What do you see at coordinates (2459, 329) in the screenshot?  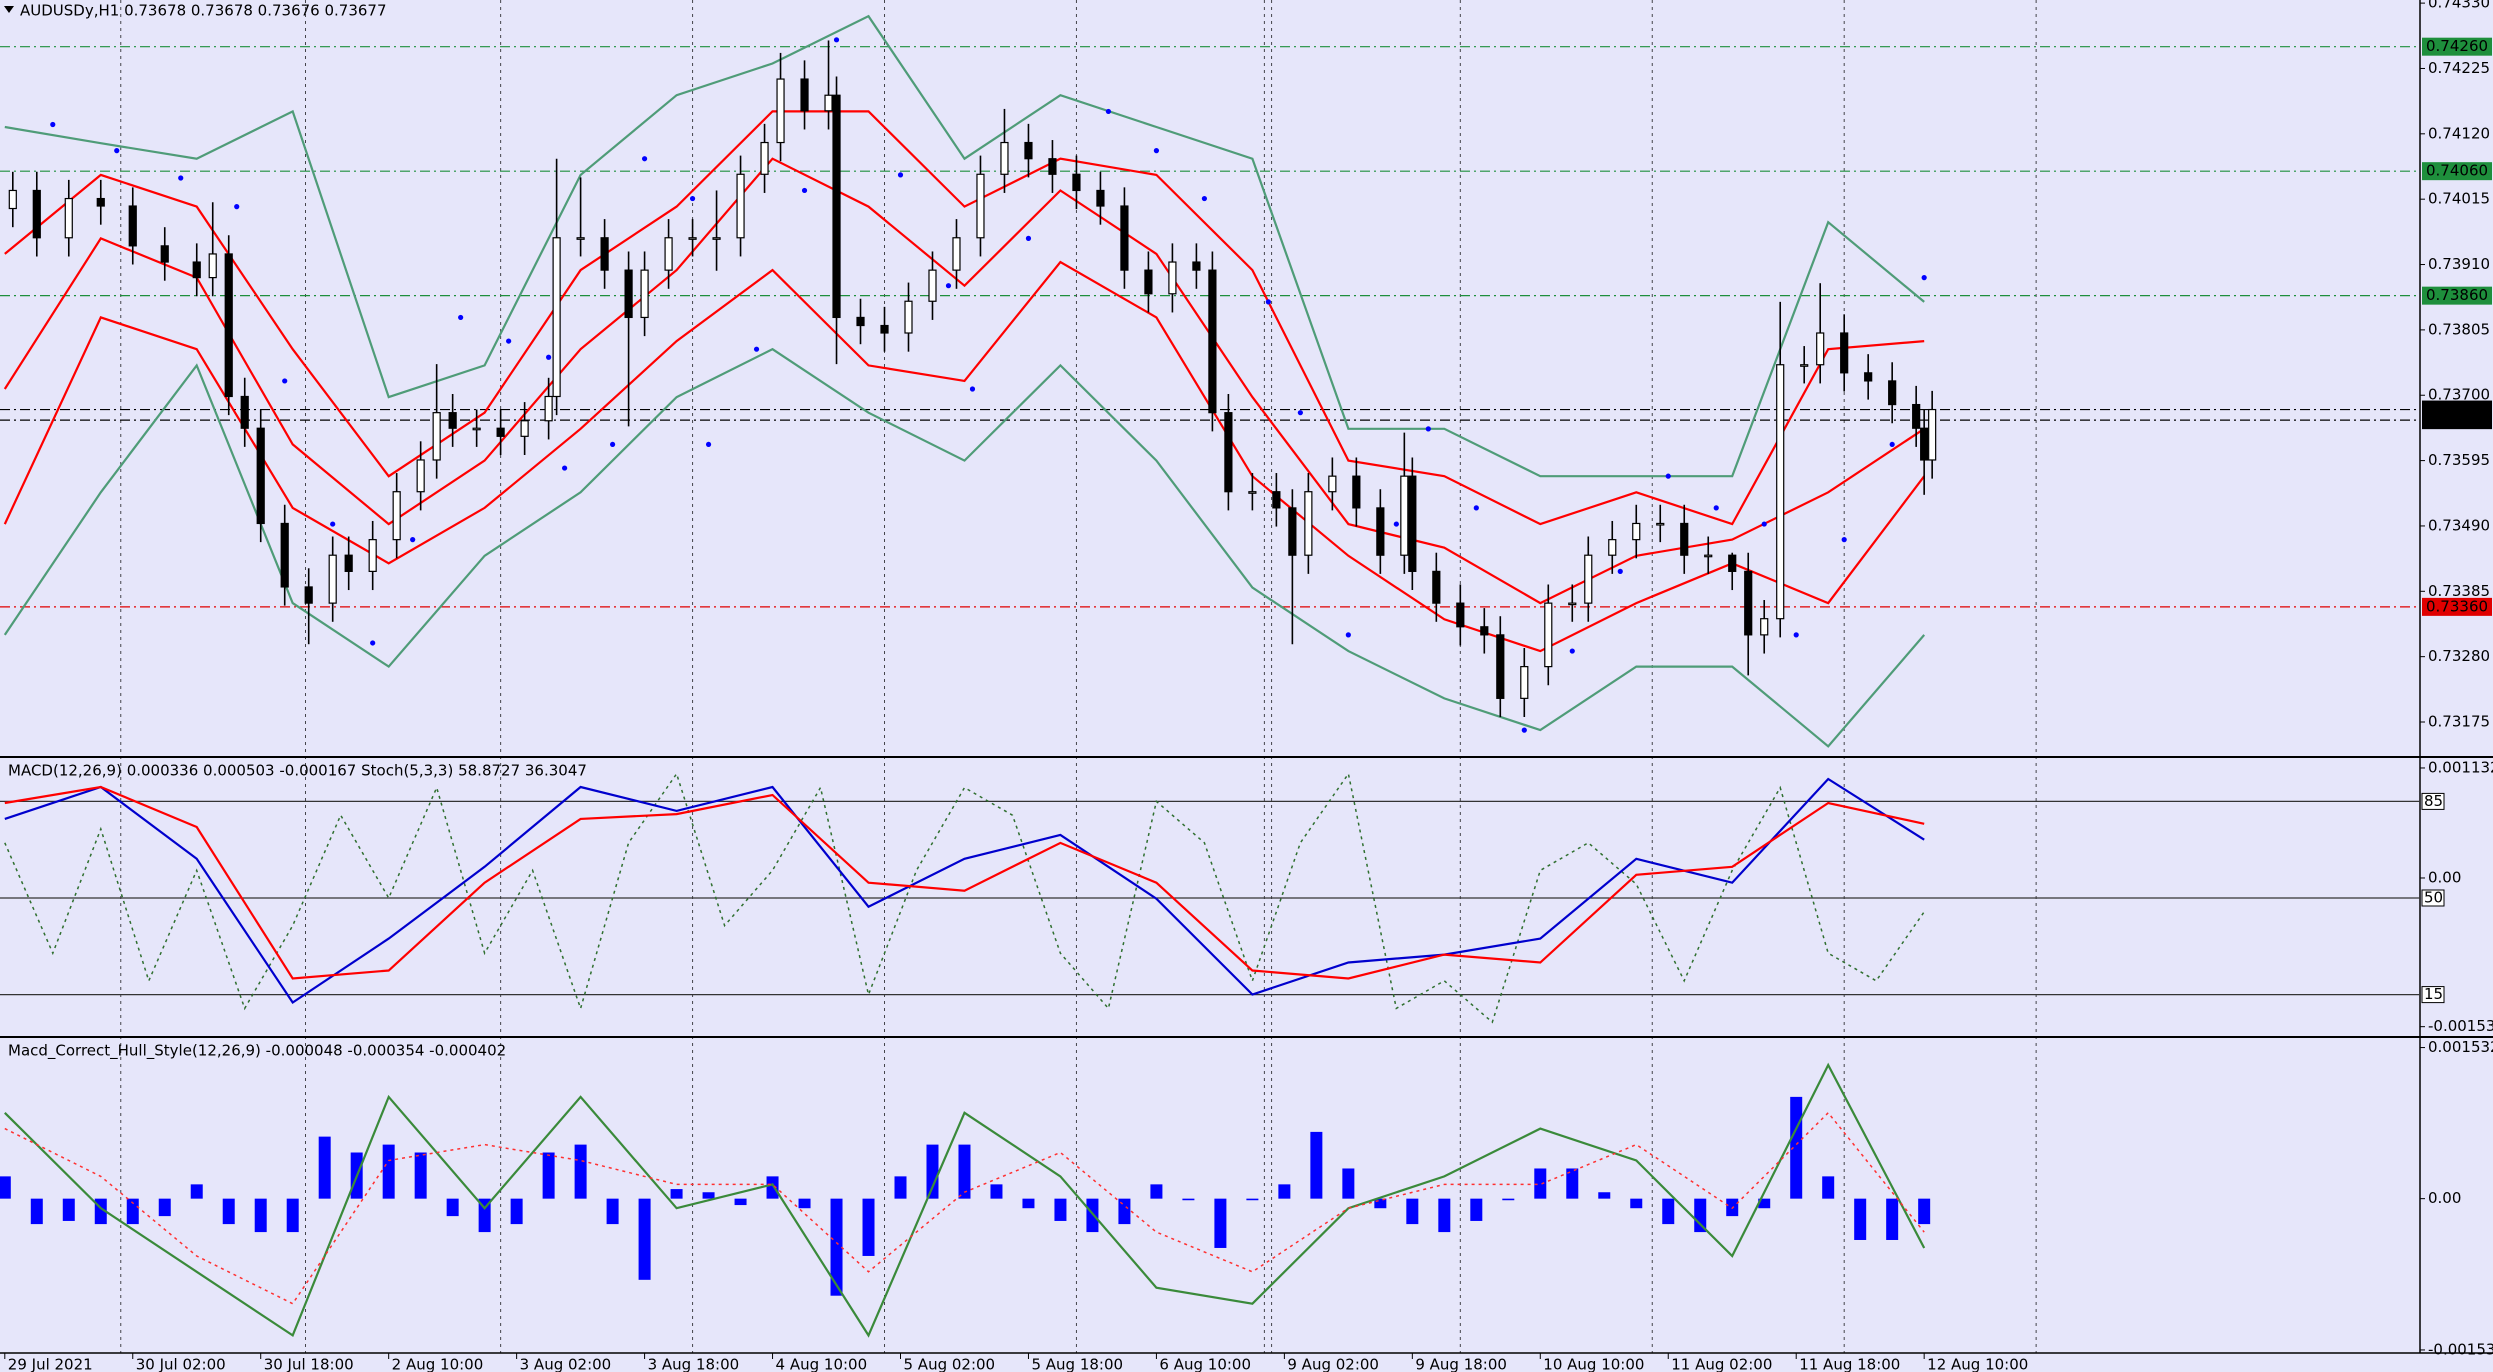 I see `y-tick-label: 0.73805` at bounding box center [2459, 329].